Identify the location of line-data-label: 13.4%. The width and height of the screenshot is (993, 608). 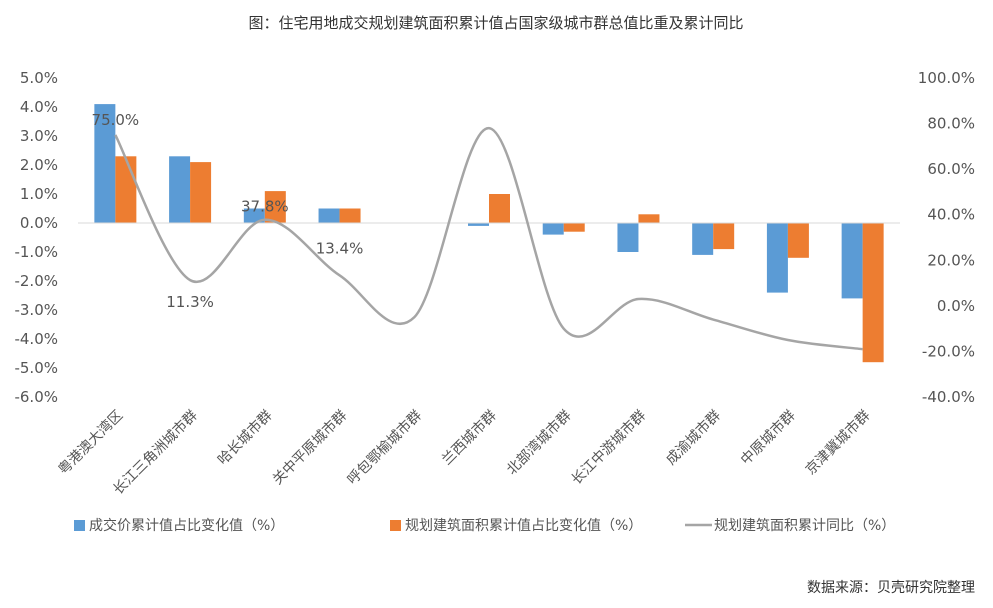
(340, 248).